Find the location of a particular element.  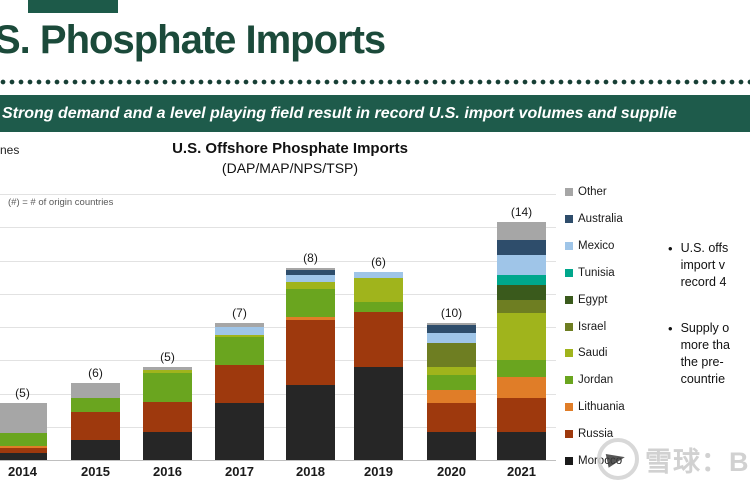

bar-segment-australia-2018 is located at coordinates (310, 272).